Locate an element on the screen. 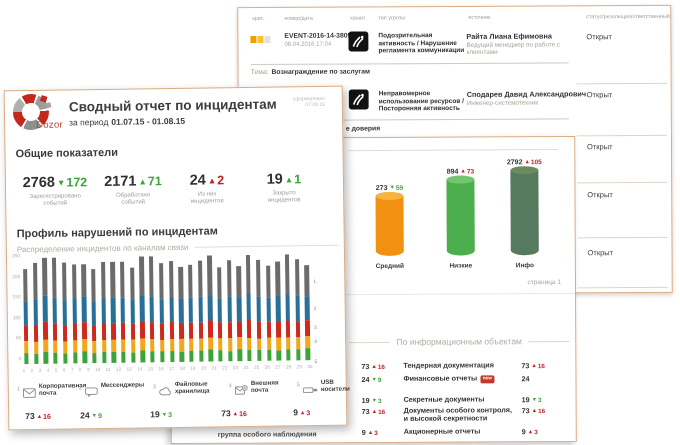 Image resolution: width=680 pixels, height=445 pixels. severity-indicator is located at coordinates (260, 39).